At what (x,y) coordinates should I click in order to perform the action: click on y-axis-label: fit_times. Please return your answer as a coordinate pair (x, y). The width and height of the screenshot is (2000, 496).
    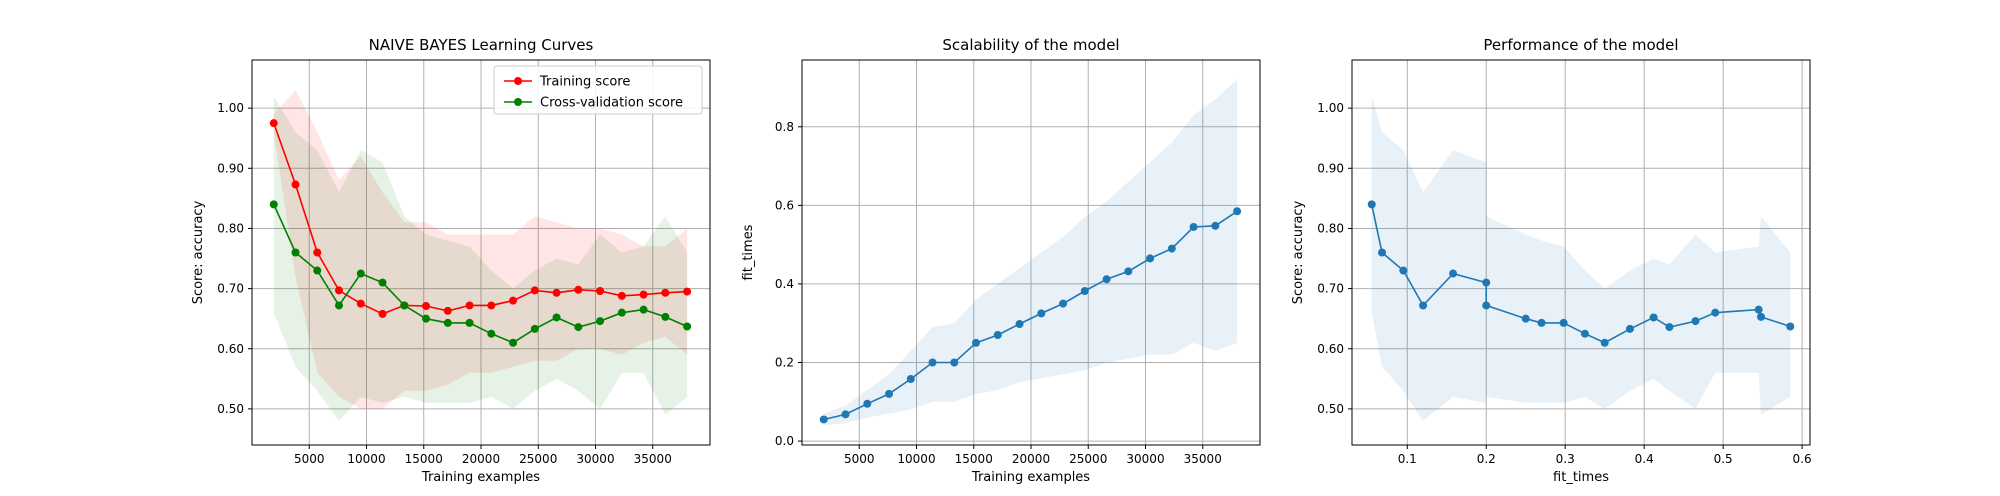
    Looking at the image, I should click on (748, 252).